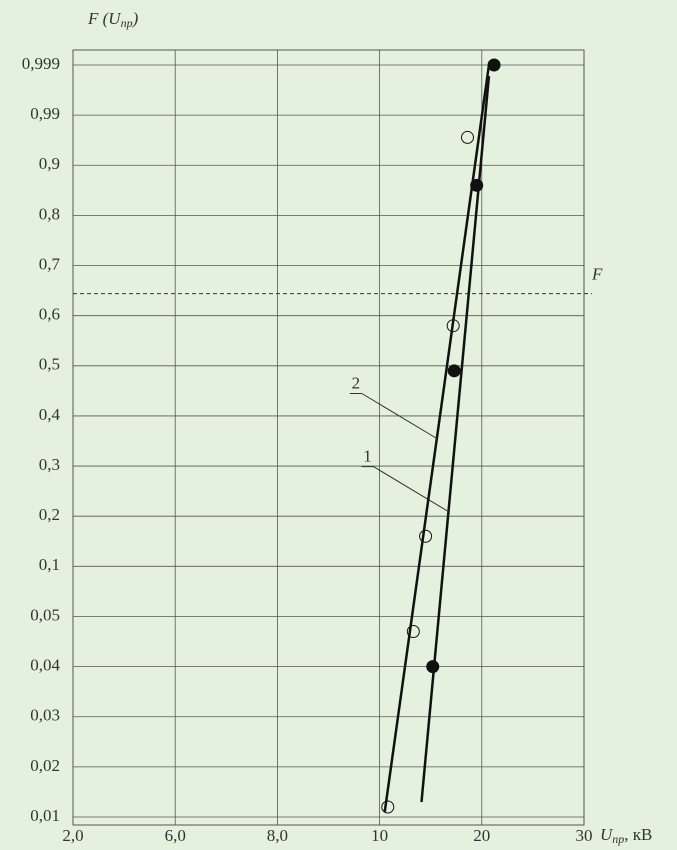 This screenshot has height=850, width=677. I want to click on y-tick-label: 0,01, so click(45, 815).